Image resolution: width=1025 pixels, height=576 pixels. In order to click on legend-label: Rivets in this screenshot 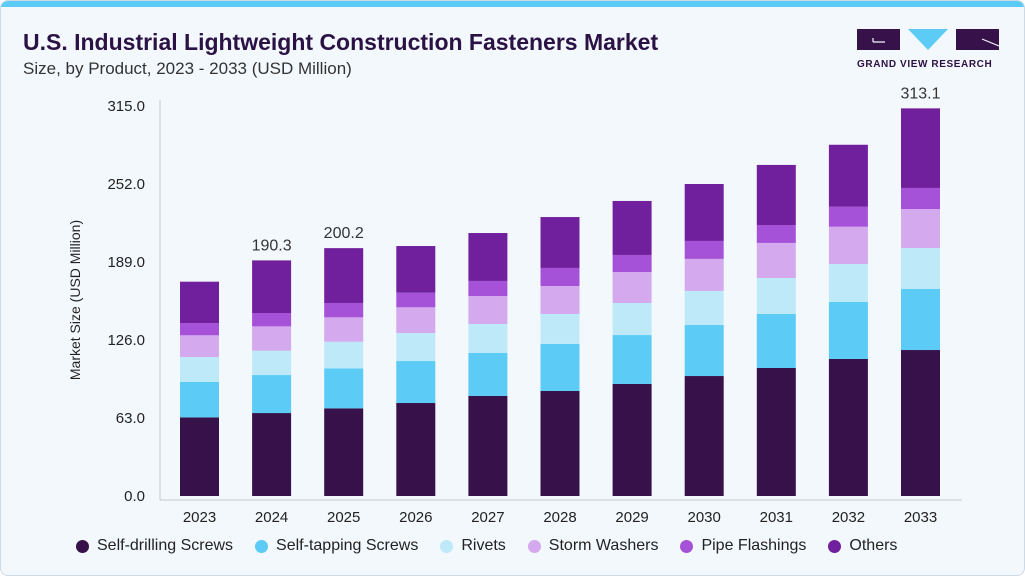, I will do `click(483, 545)`.